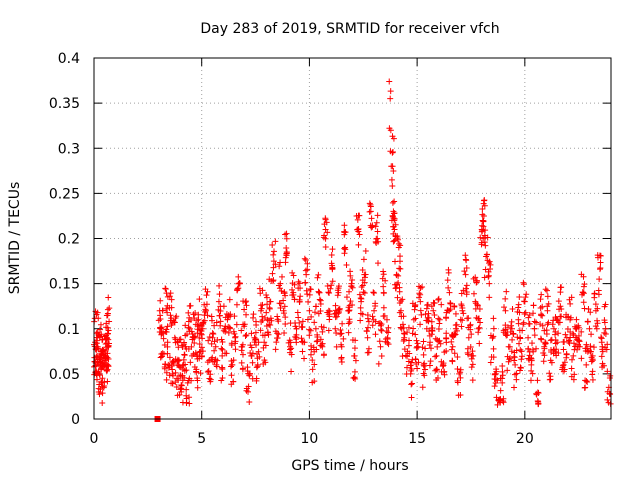  What do you see at coordinates (310, 439) in the screenshot?
I see `x-tick-label: 10` at bounding box center [310, 439].